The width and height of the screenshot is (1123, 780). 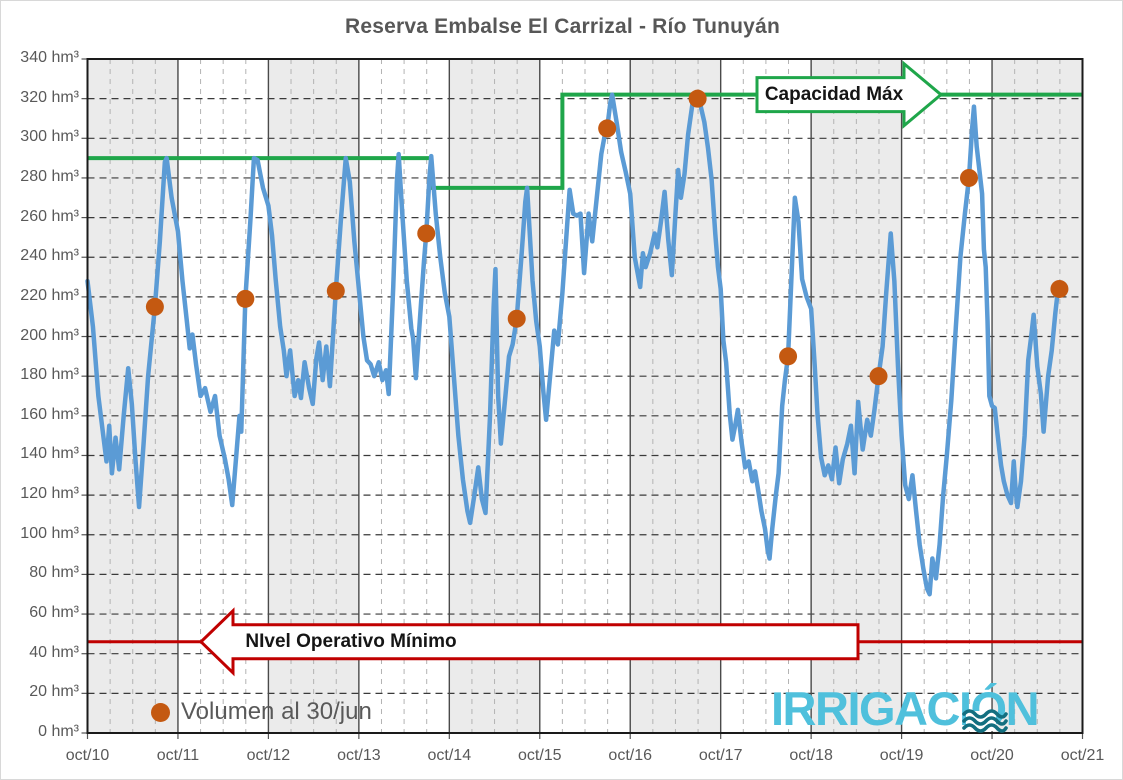 What do you see at coordinates (351, 641) in the screenshot?
I see `min-operating-level-label: NIvel Operativo Mínimo` at bounding box center [351, 641].